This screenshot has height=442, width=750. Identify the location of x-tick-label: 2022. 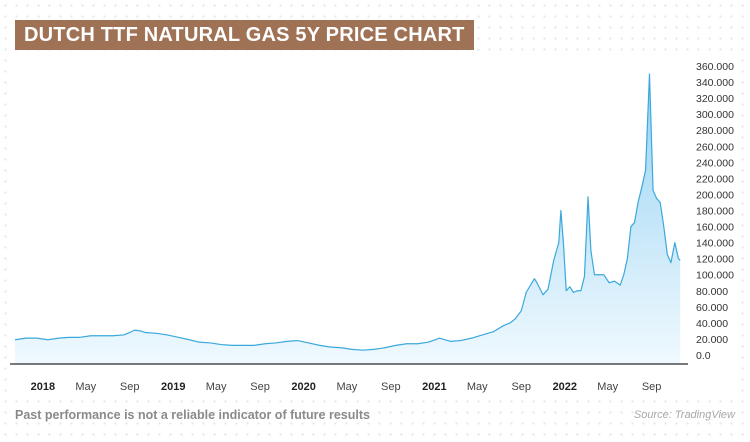
(565, 387).